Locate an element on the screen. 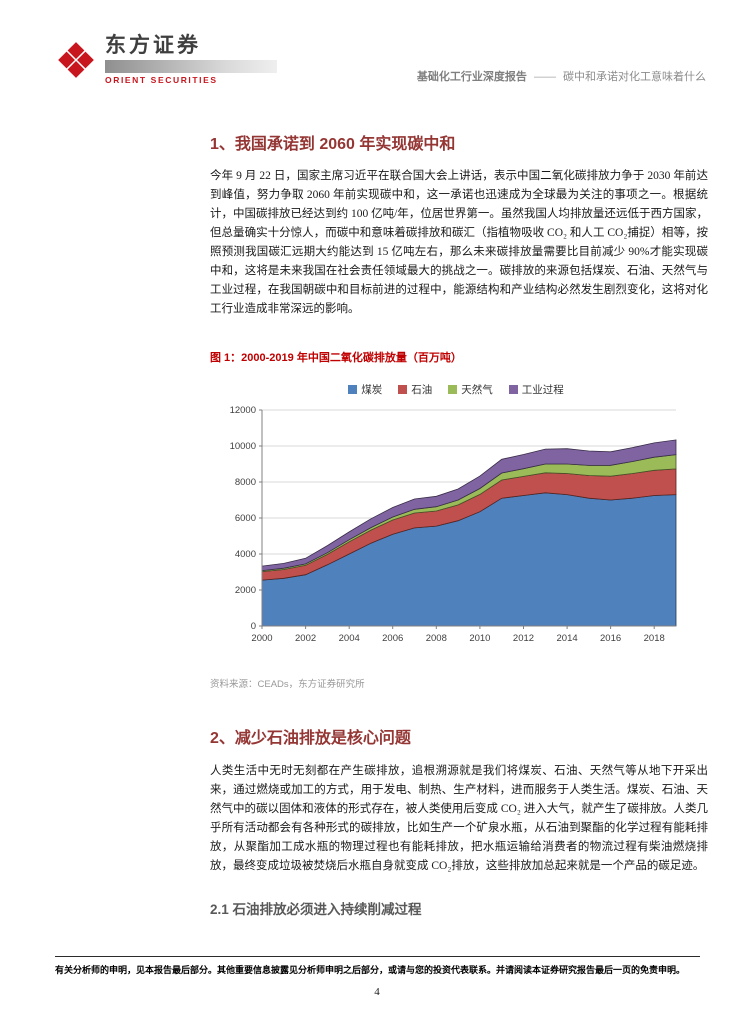 The height and width of the screenshot is (1024, 754). brand-text-block: 东方证券 ORIENT SECURITIES is located at coordinates (191, 59).